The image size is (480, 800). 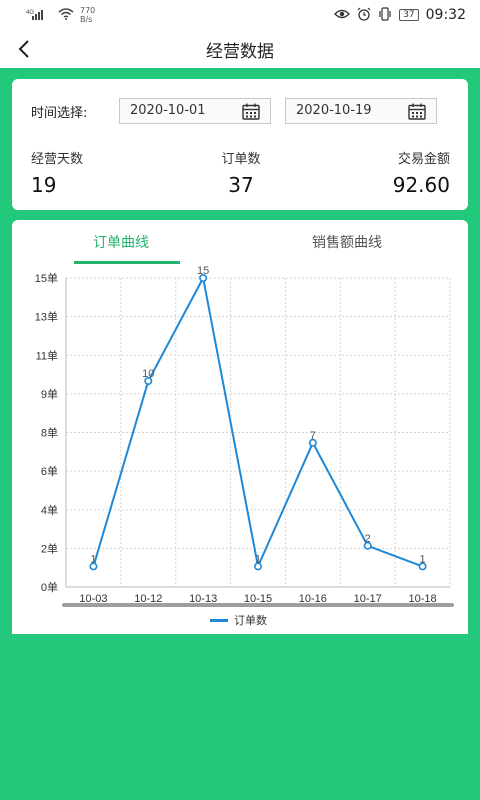 What do you see at coordinates (368, 599) in the screenshot?
I see `x-tick-label: 10-17` at bounding box center [368, 599].